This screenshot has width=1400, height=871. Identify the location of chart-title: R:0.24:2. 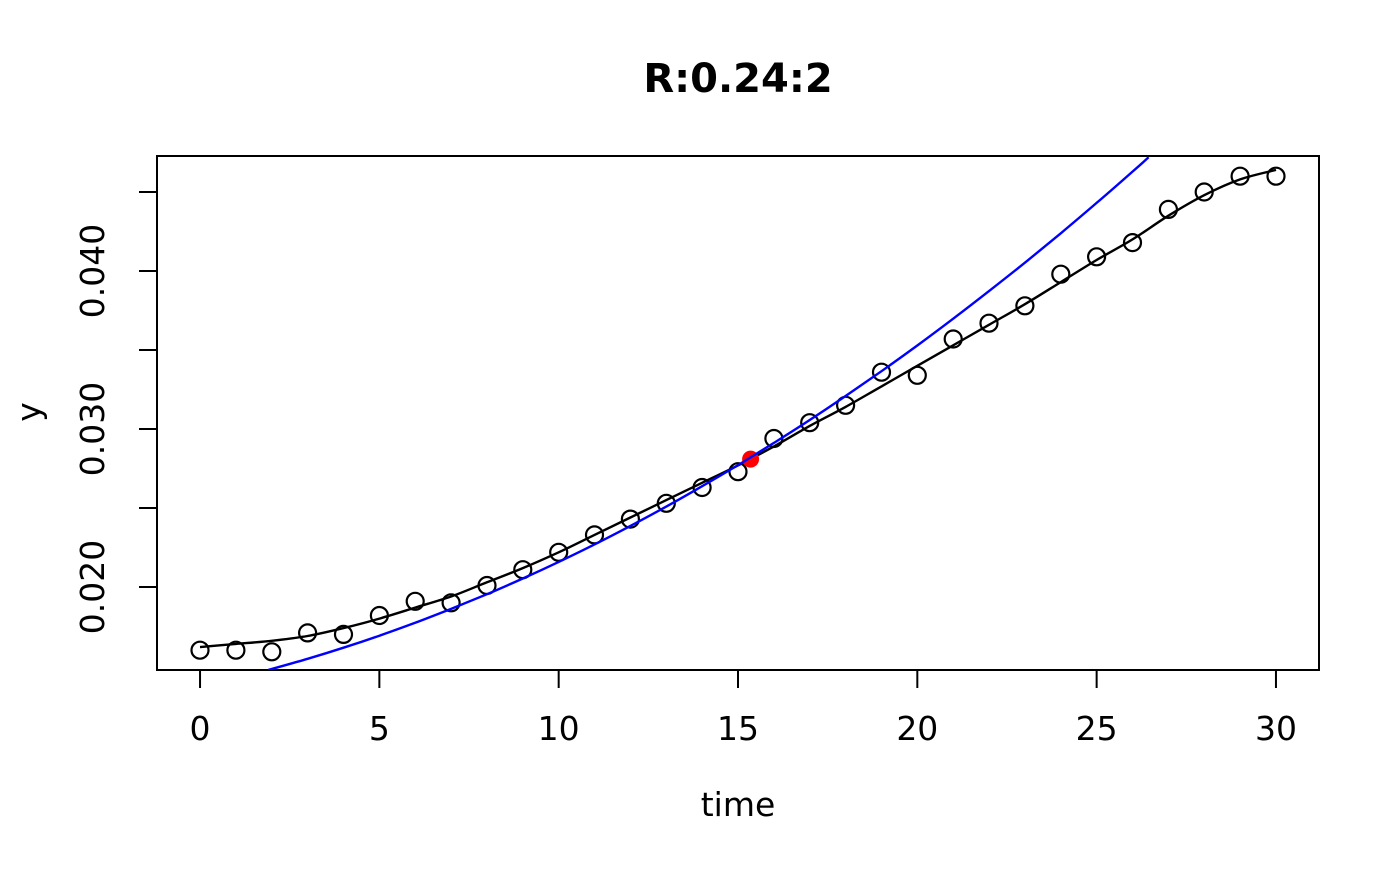
(737, 79).